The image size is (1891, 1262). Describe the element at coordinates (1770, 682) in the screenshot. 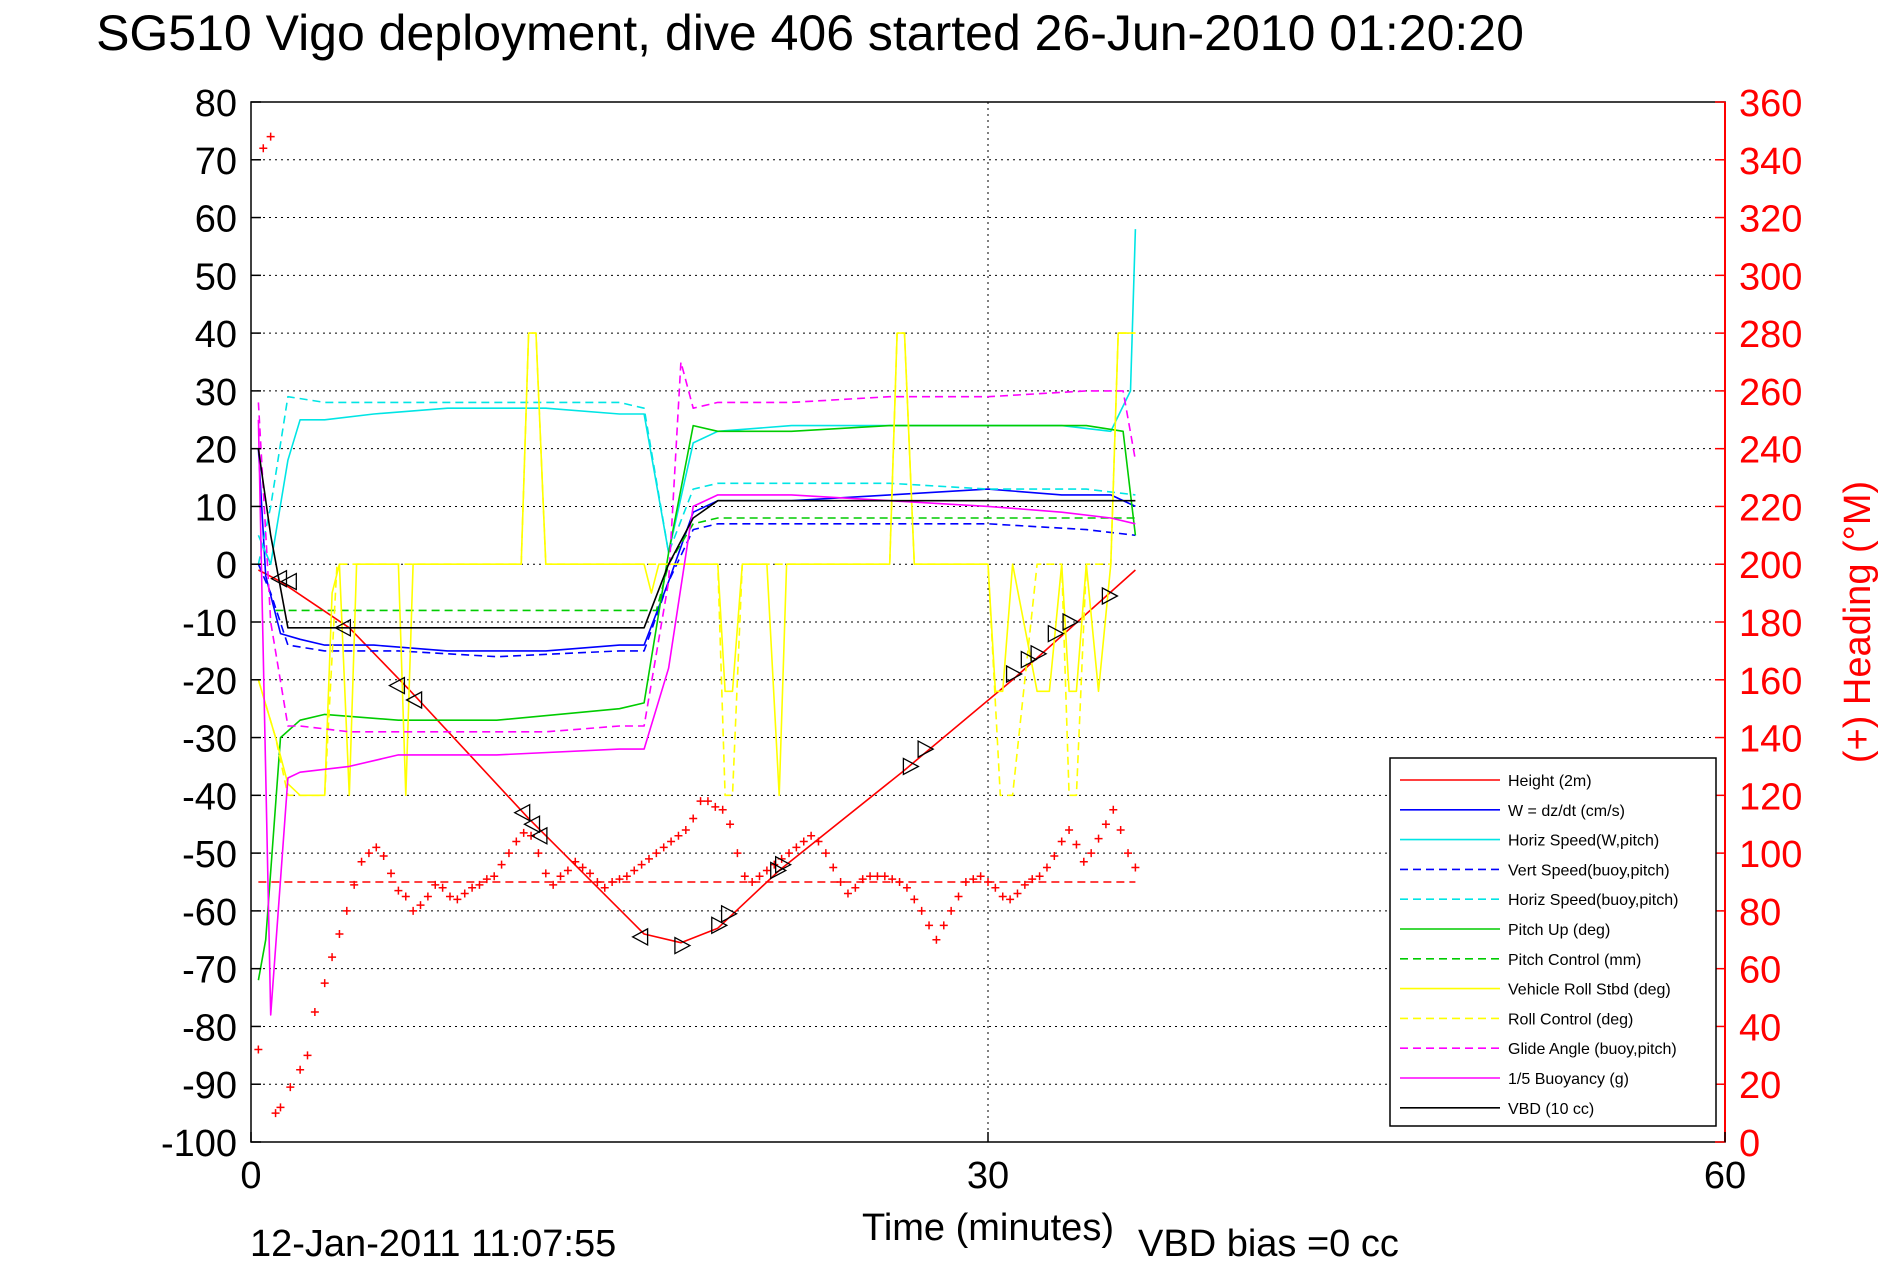

I see `y2-tick-label: 160` at that location.